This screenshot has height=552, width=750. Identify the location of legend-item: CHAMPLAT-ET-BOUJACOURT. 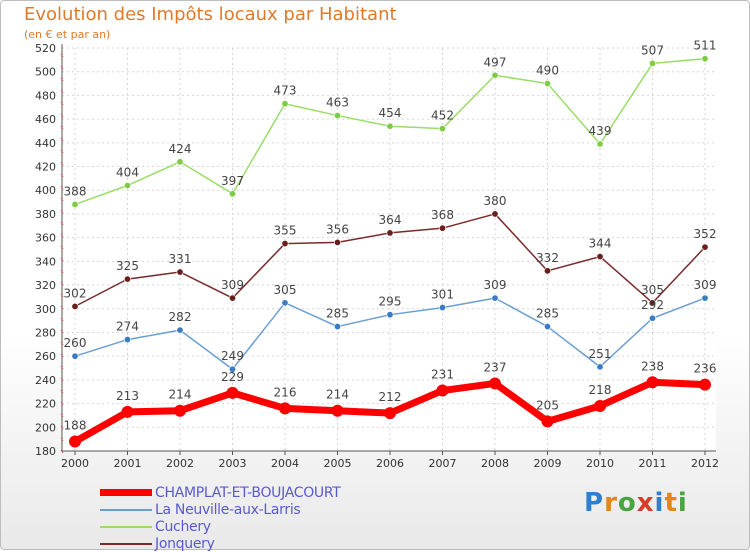
(220, 492).